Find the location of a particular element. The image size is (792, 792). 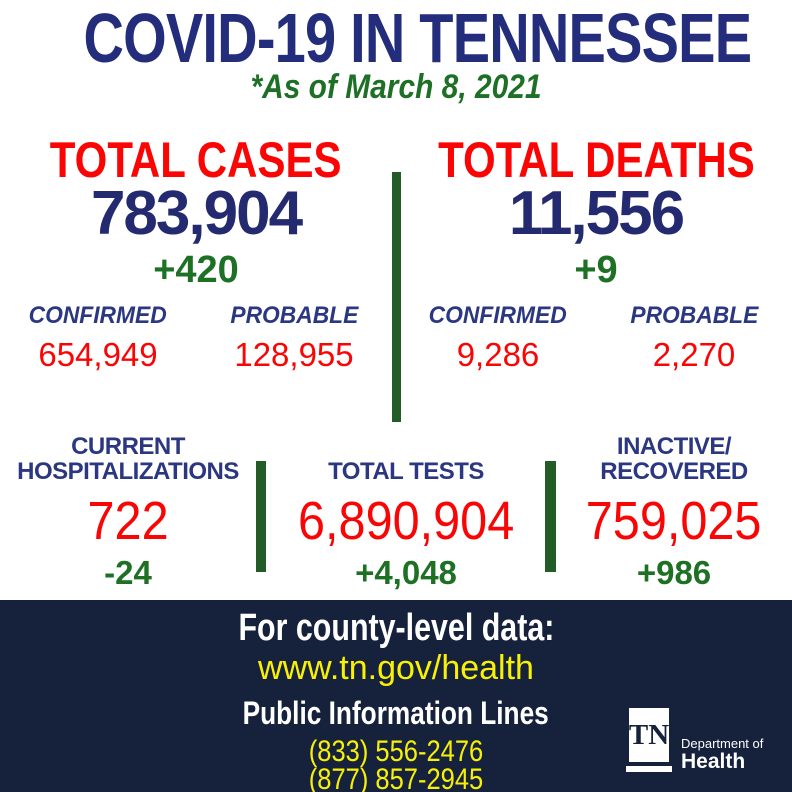

inactive-recovered-section: INACTIVE/ RECOVERED 759,025 +986 is located at coordinates (674, 510).